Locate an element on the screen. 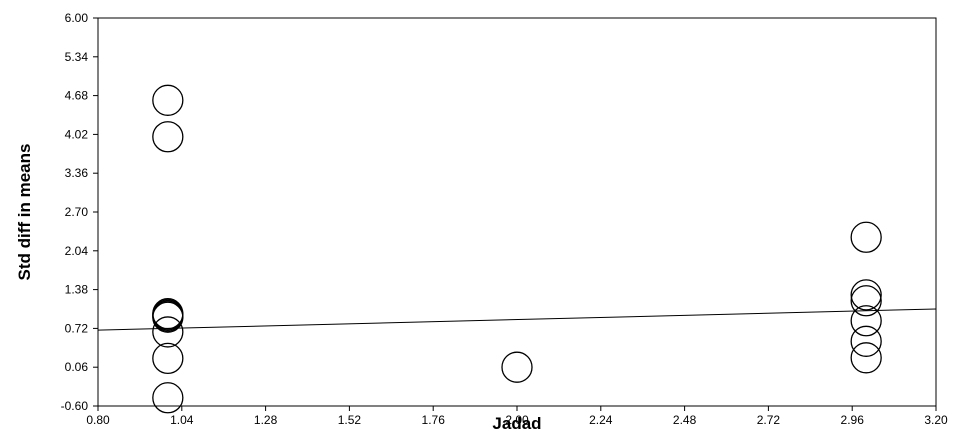 Image resolution: width=955 pixels, height=433 pixels. x-tick-label: 0.80 is located at coordinates (98, 420).